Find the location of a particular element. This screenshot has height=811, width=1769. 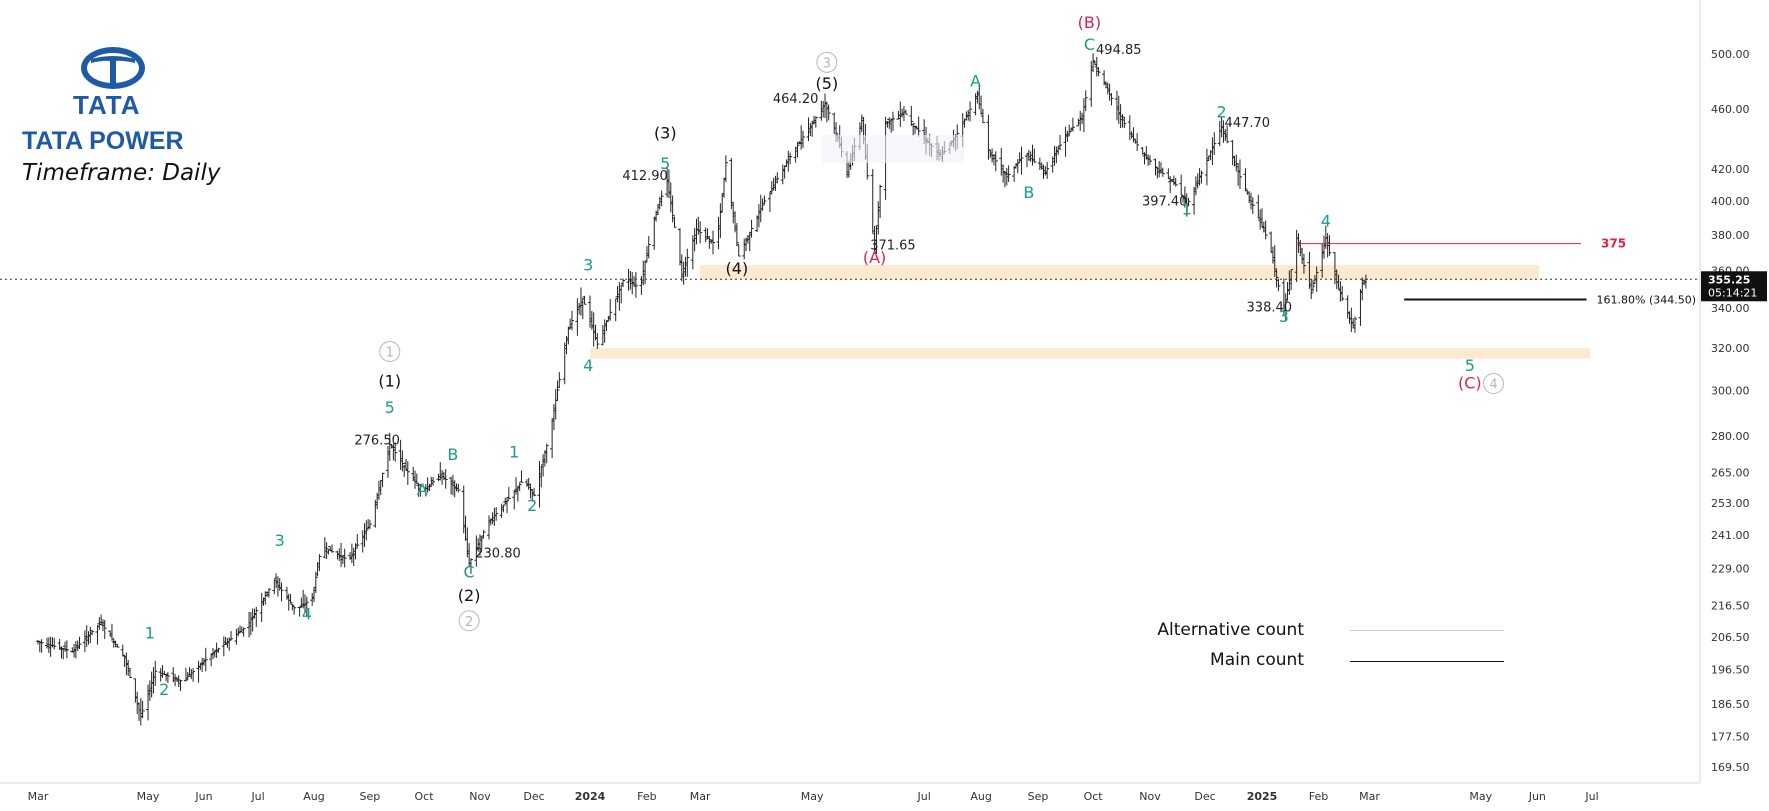

legend-main-label: Main count is located at coordinates (1257, 660).